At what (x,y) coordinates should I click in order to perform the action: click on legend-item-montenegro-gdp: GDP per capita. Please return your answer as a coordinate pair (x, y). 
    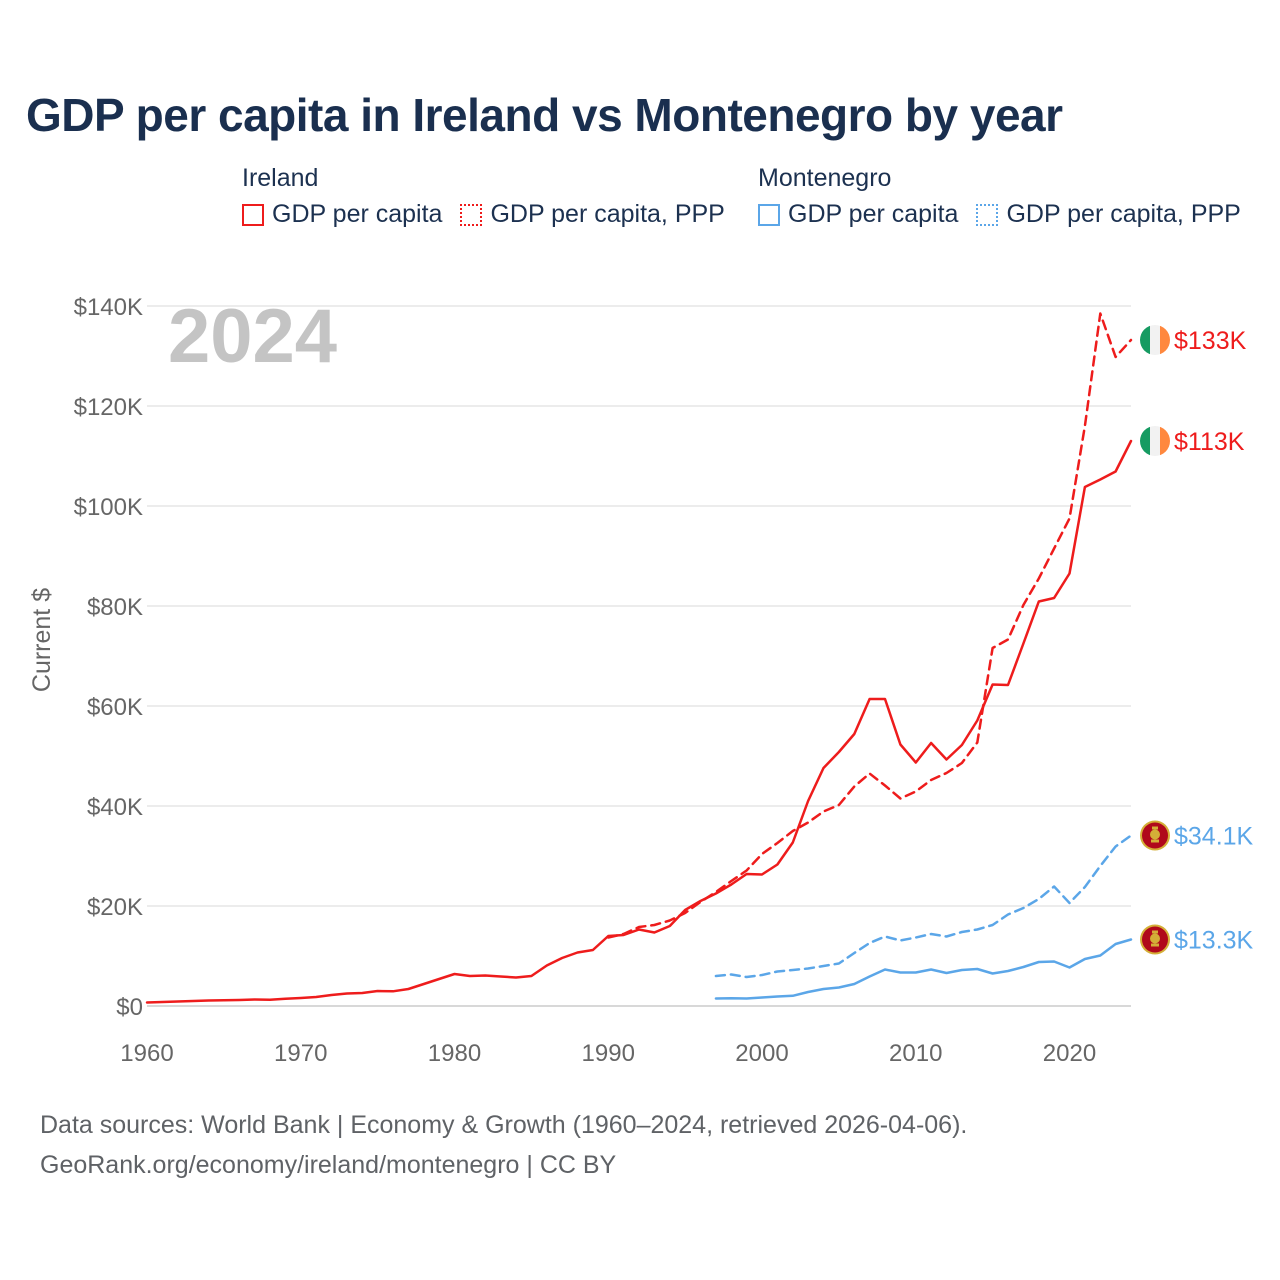
    Looking at the image, I should click on (858, 214).